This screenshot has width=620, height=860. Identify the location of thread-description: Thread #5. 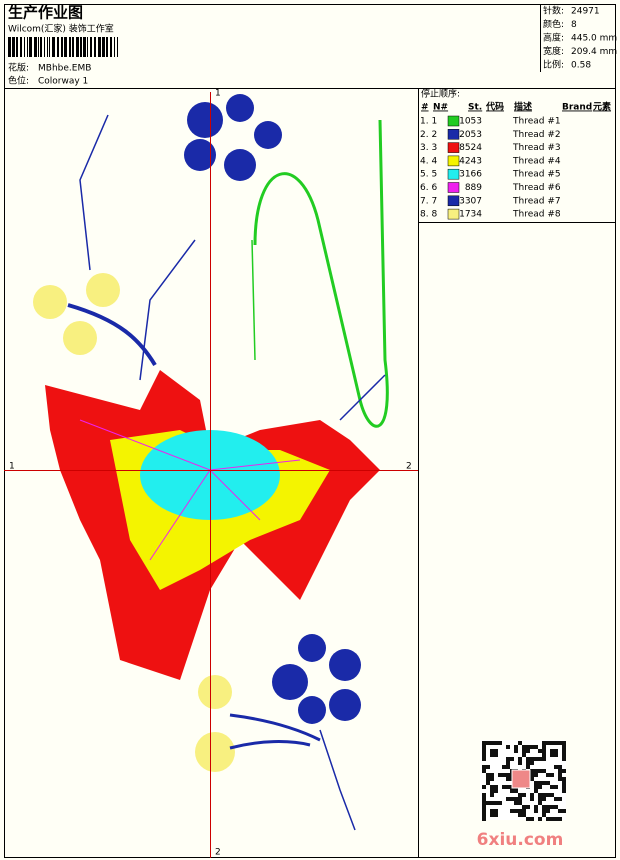
(536, 175).